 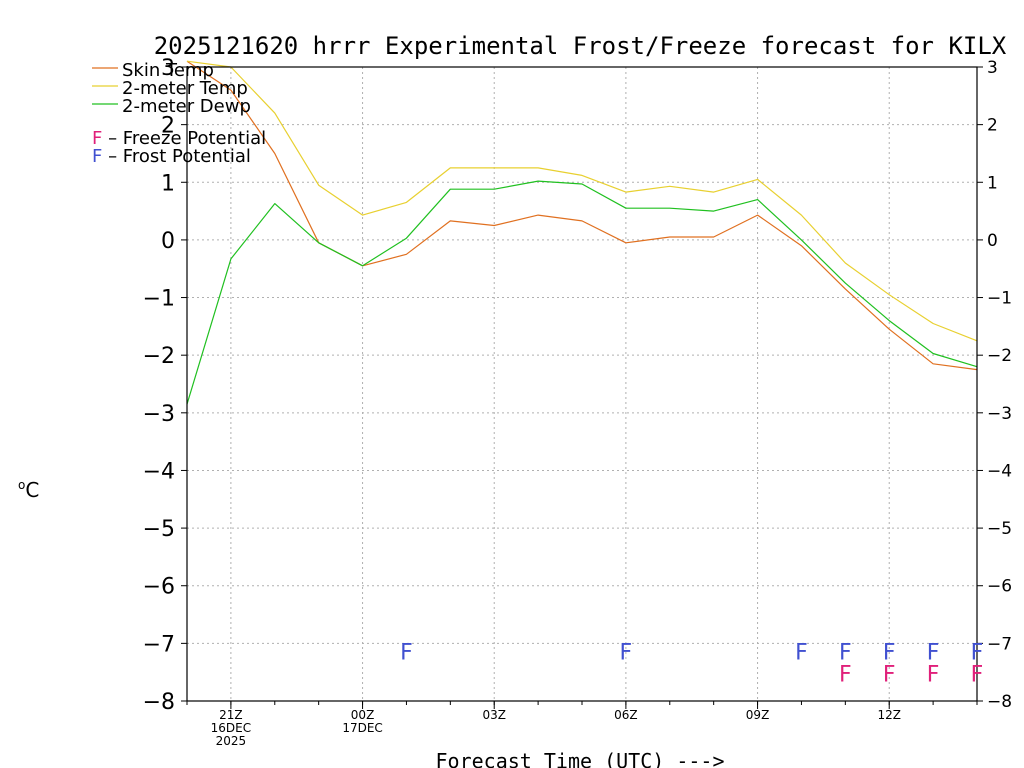 I want to click on y-tick-label-left: −3, so click(x=159, y=414).